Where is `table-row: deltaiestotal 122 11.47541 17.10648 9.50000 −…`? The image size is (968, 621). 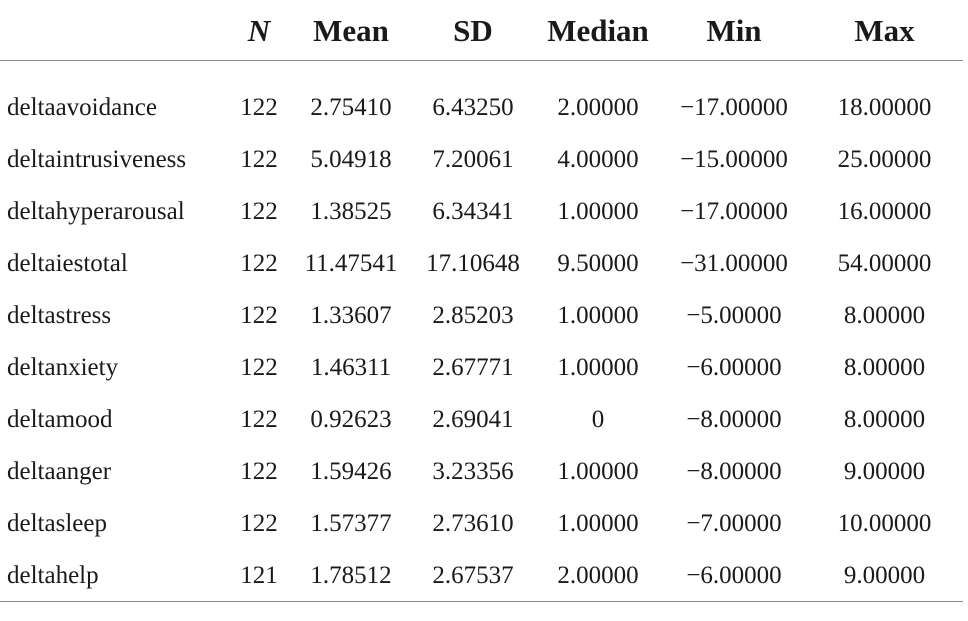
table-row: deltaiestotal 122 11.47541 17.10648 9.50000 −… is located at coordinates (481, 263).